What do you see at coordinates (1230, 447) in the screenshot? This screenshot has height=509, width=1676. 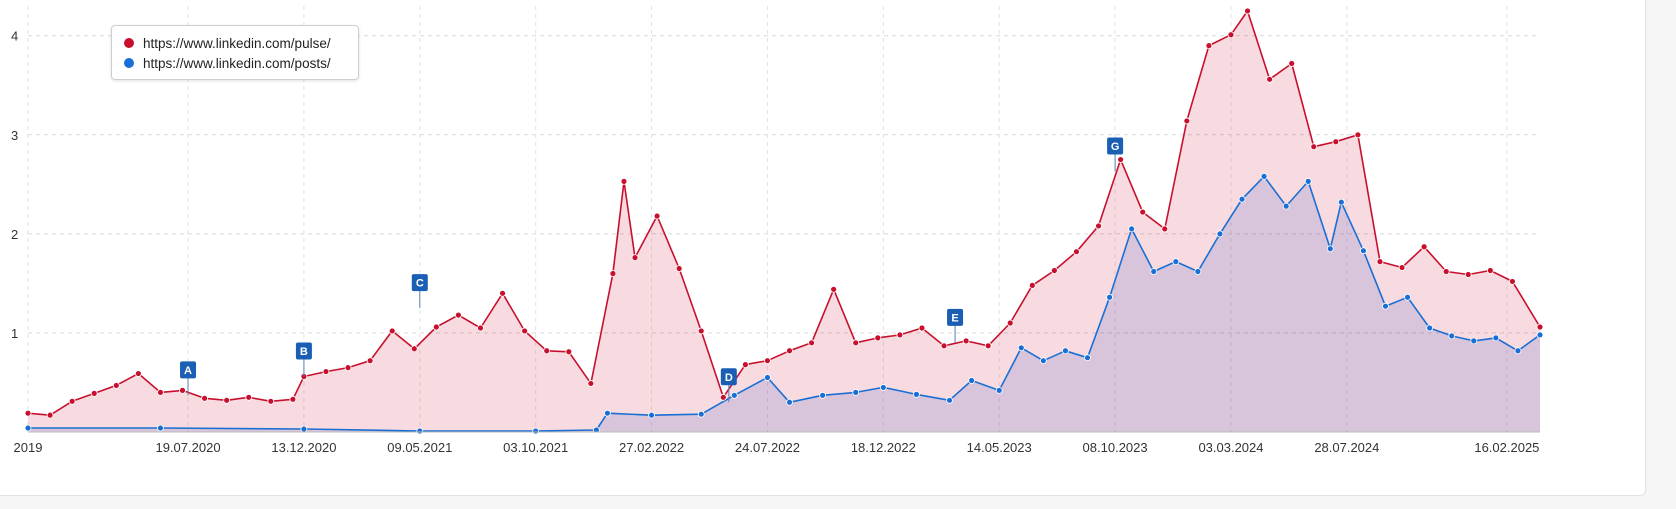 I see `x-tick-label: 03.03.2024` at bounding box center [1230, 447].